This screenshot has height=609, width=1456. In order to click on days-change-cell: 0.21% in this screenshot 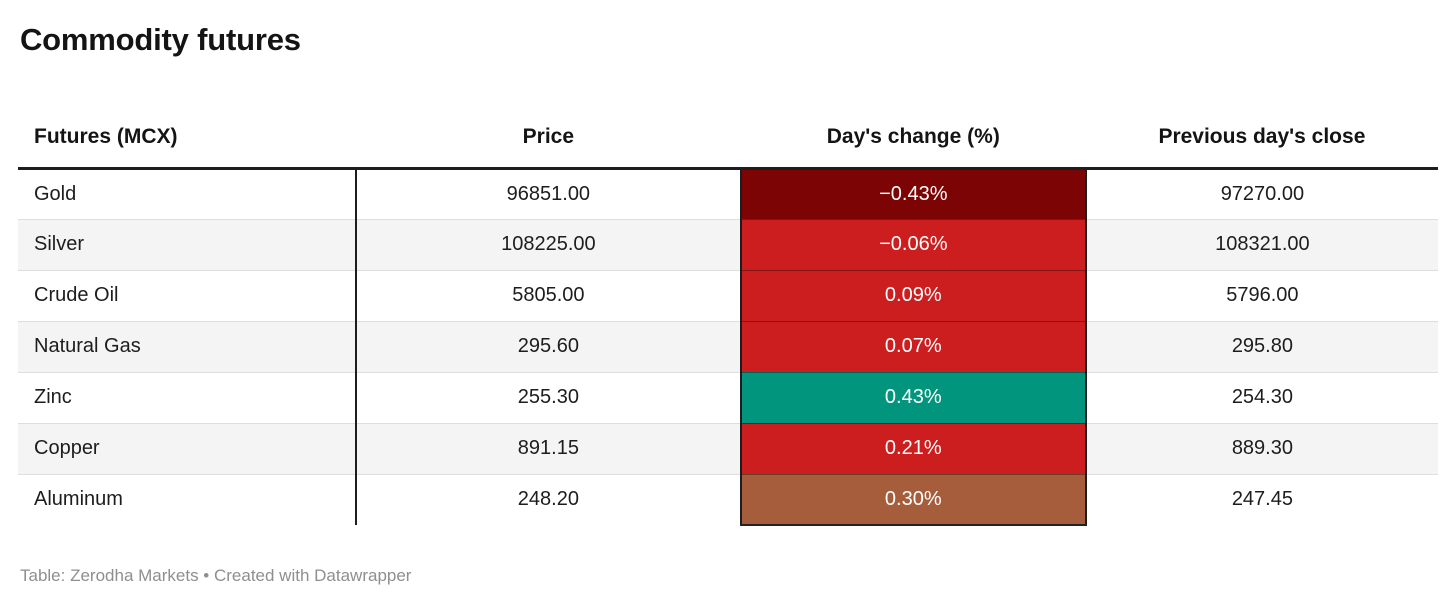, I will do `click(913, 449)`.